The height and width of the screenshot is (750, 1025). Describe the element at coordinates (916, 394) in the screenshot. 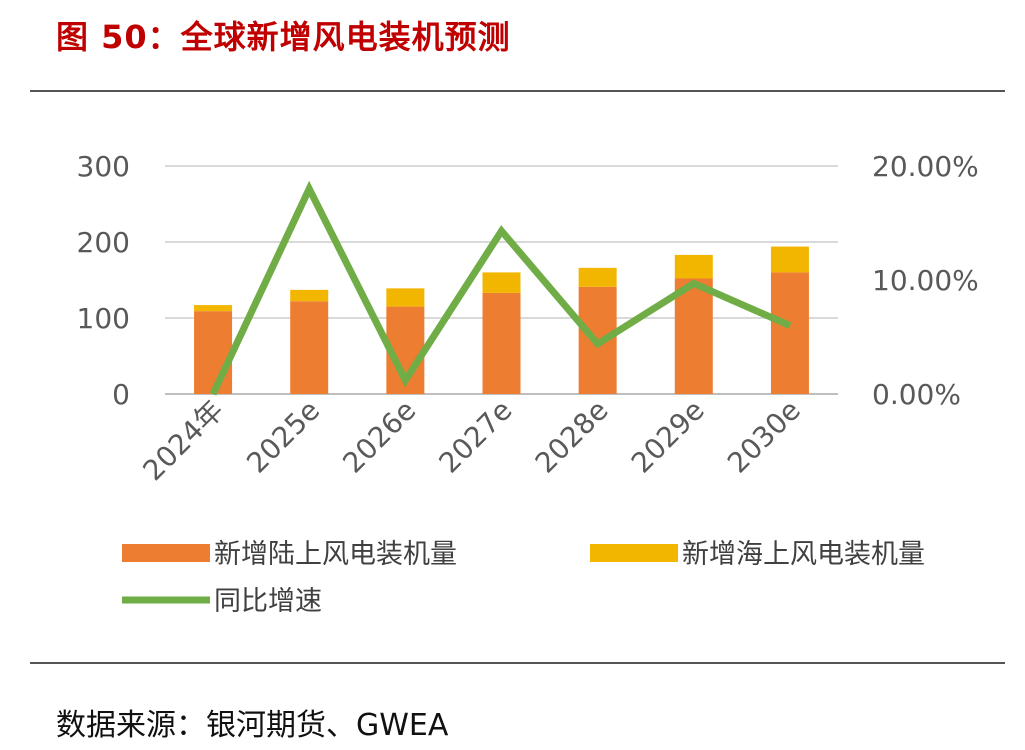

I see `right-tick-label: 0.00%` at that location.